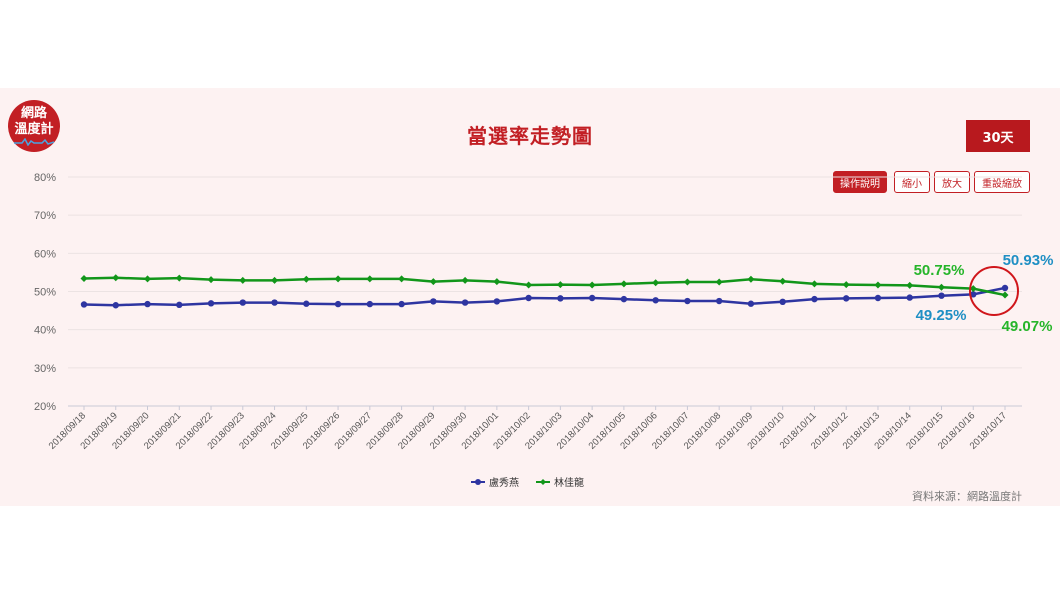  I want to click on annotation-blue-before: 49.25%, so click(941, 315).